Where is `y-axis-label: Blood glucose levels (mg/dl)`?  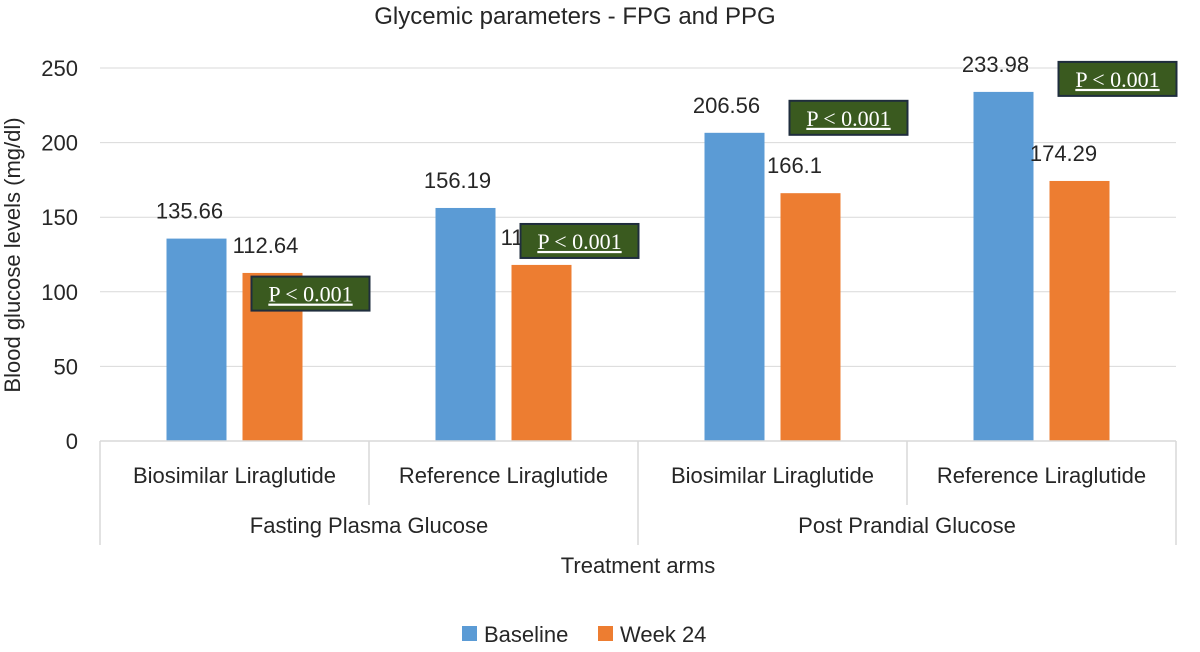
y-axis-label: Blood glucose levels (mg/dl) is located at coordinates (12, 254).